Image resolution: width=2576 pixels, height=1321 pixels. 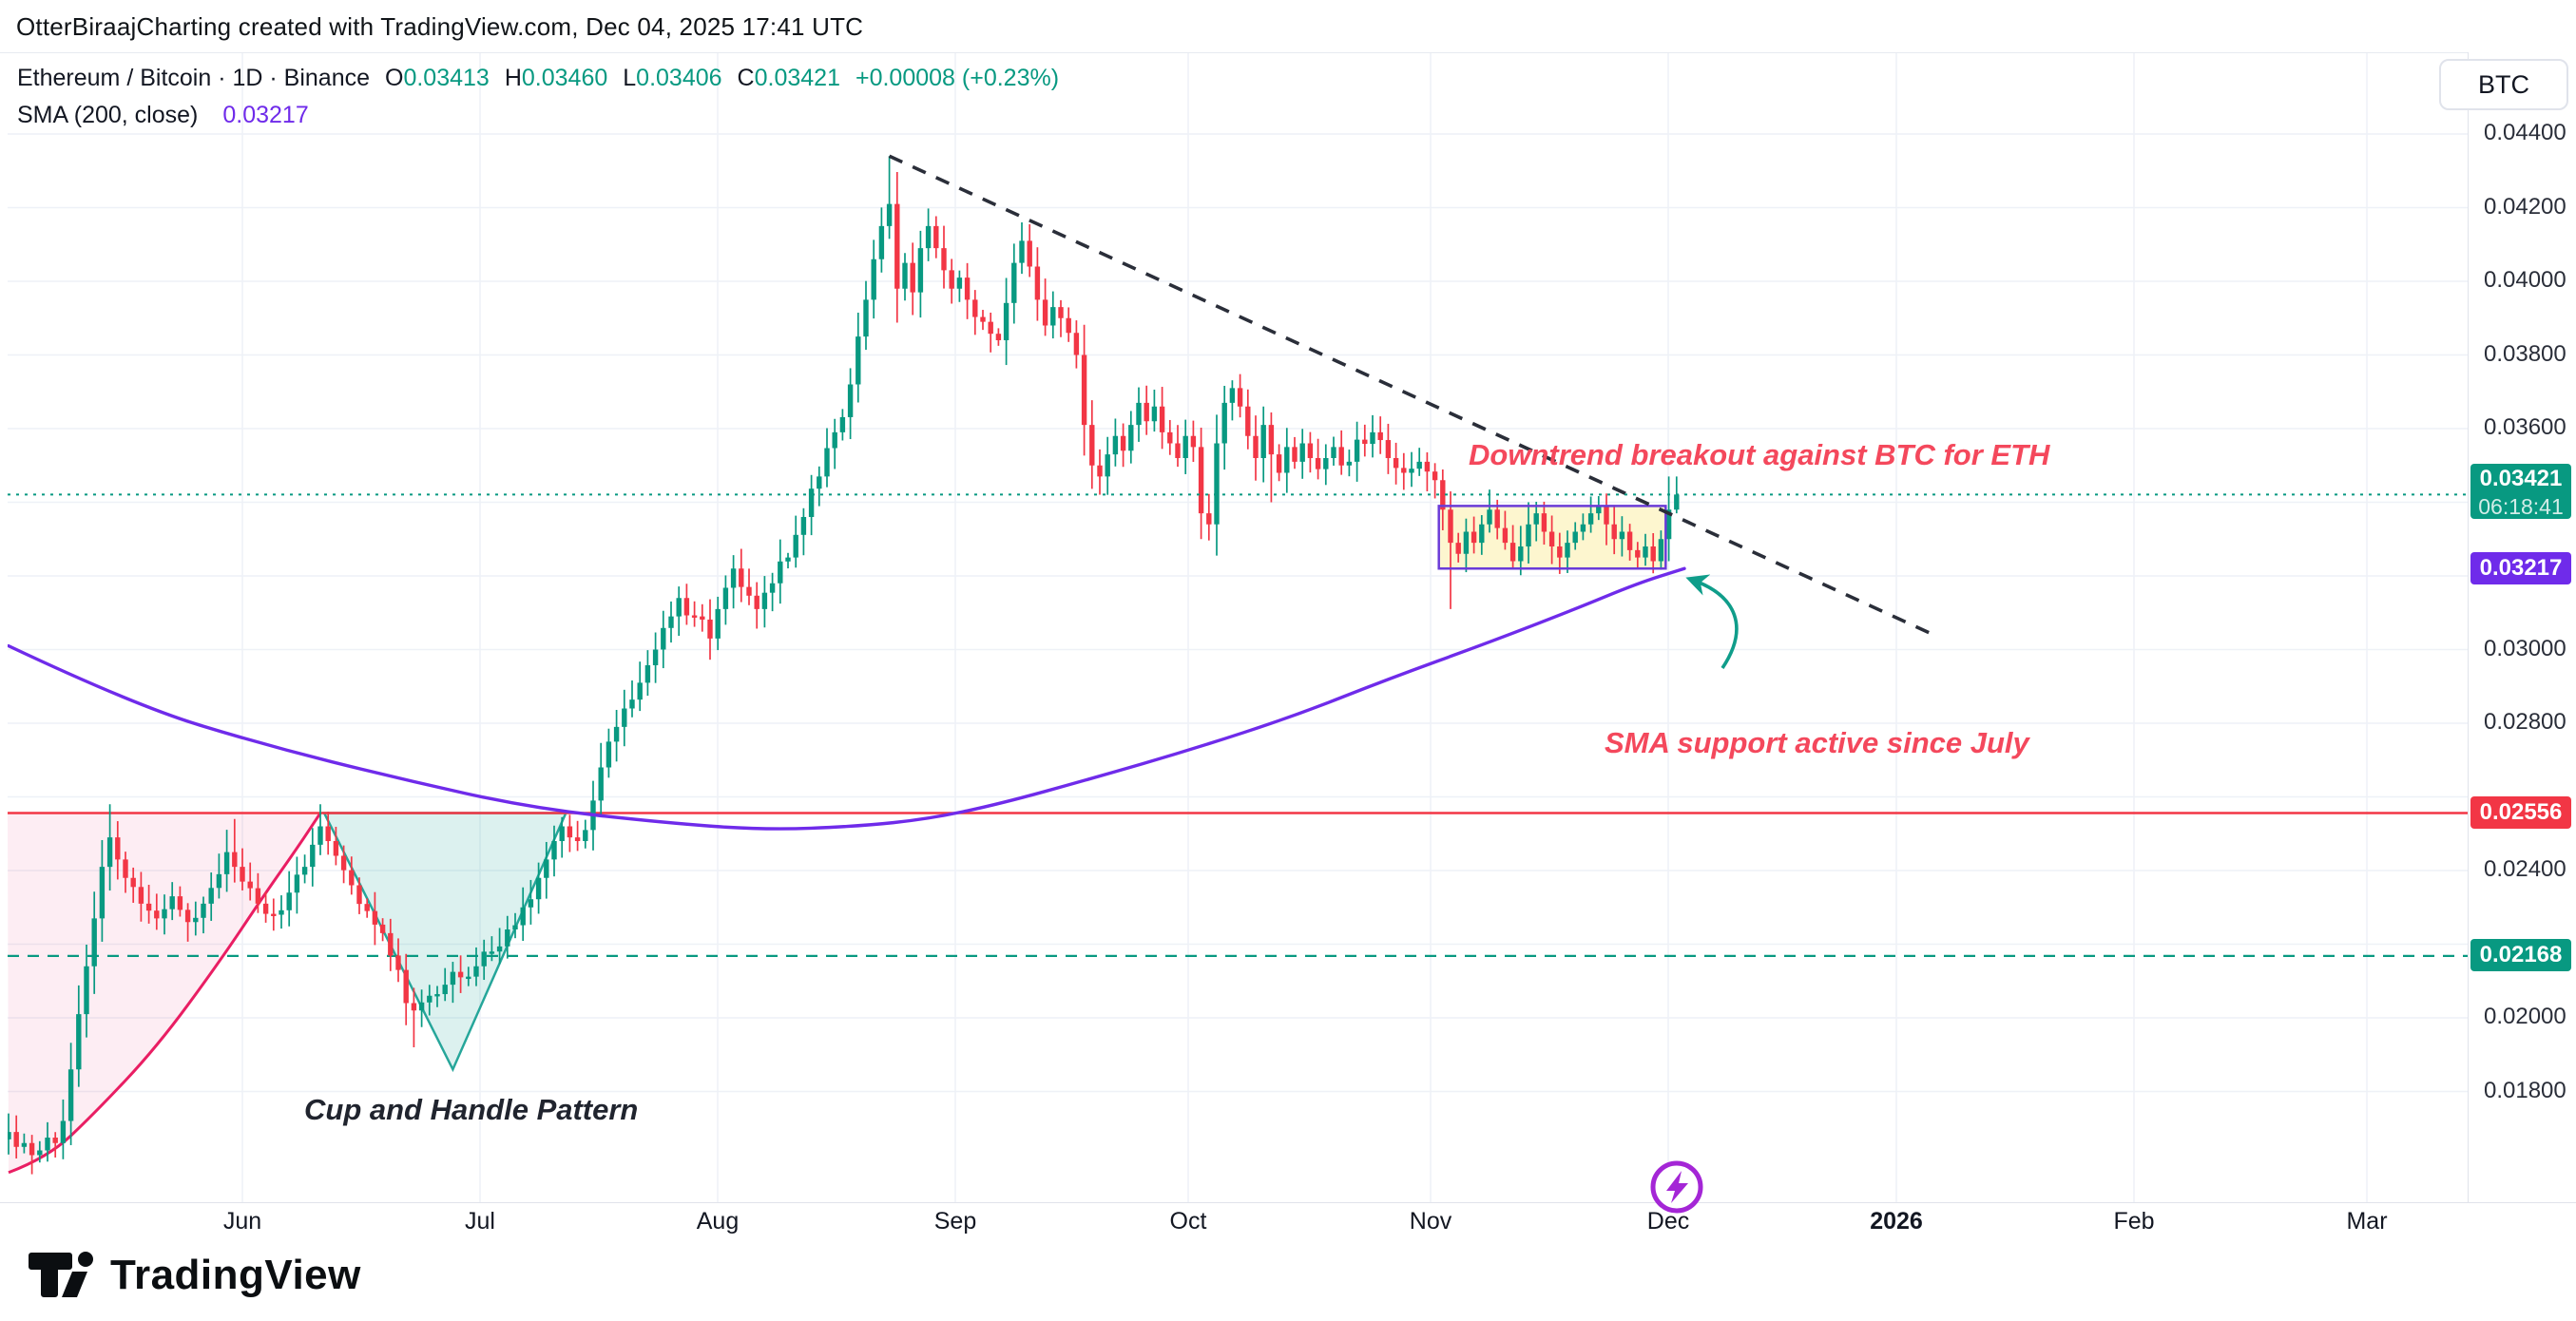 I want to click on time-tick-Oct: Oct, so click(x=1188, y=1221).